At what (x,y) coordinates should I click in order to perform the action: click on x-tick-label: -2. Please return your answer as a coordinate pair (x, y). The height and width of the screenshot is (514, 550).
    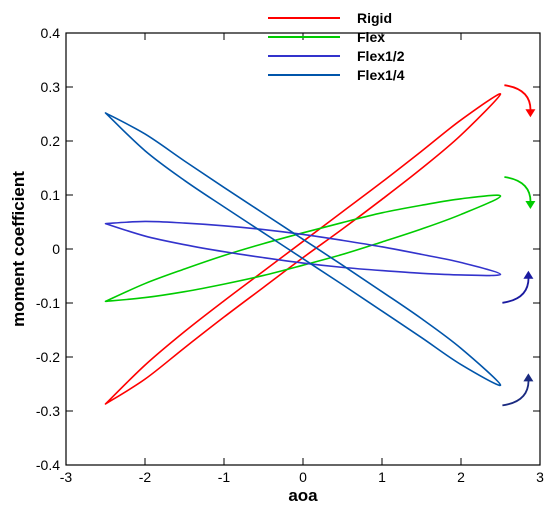
    Looking at the image, I should click on (145, 477).